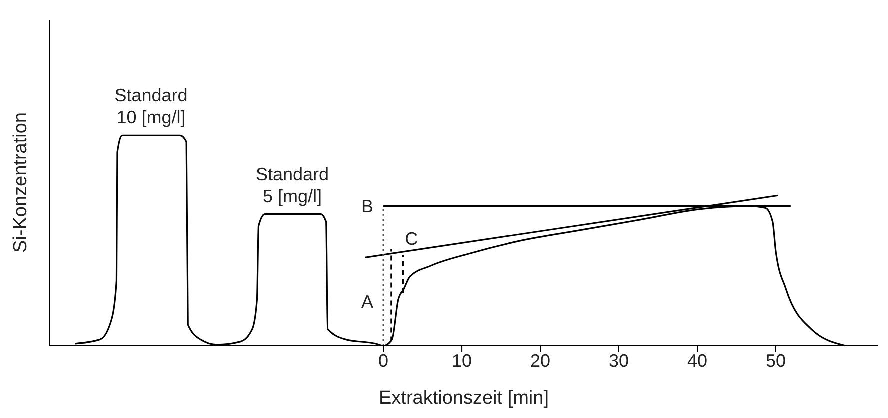 This screenshot has width=888, height=418. I want to click on x-tick-label: 0, so click(383, 360).